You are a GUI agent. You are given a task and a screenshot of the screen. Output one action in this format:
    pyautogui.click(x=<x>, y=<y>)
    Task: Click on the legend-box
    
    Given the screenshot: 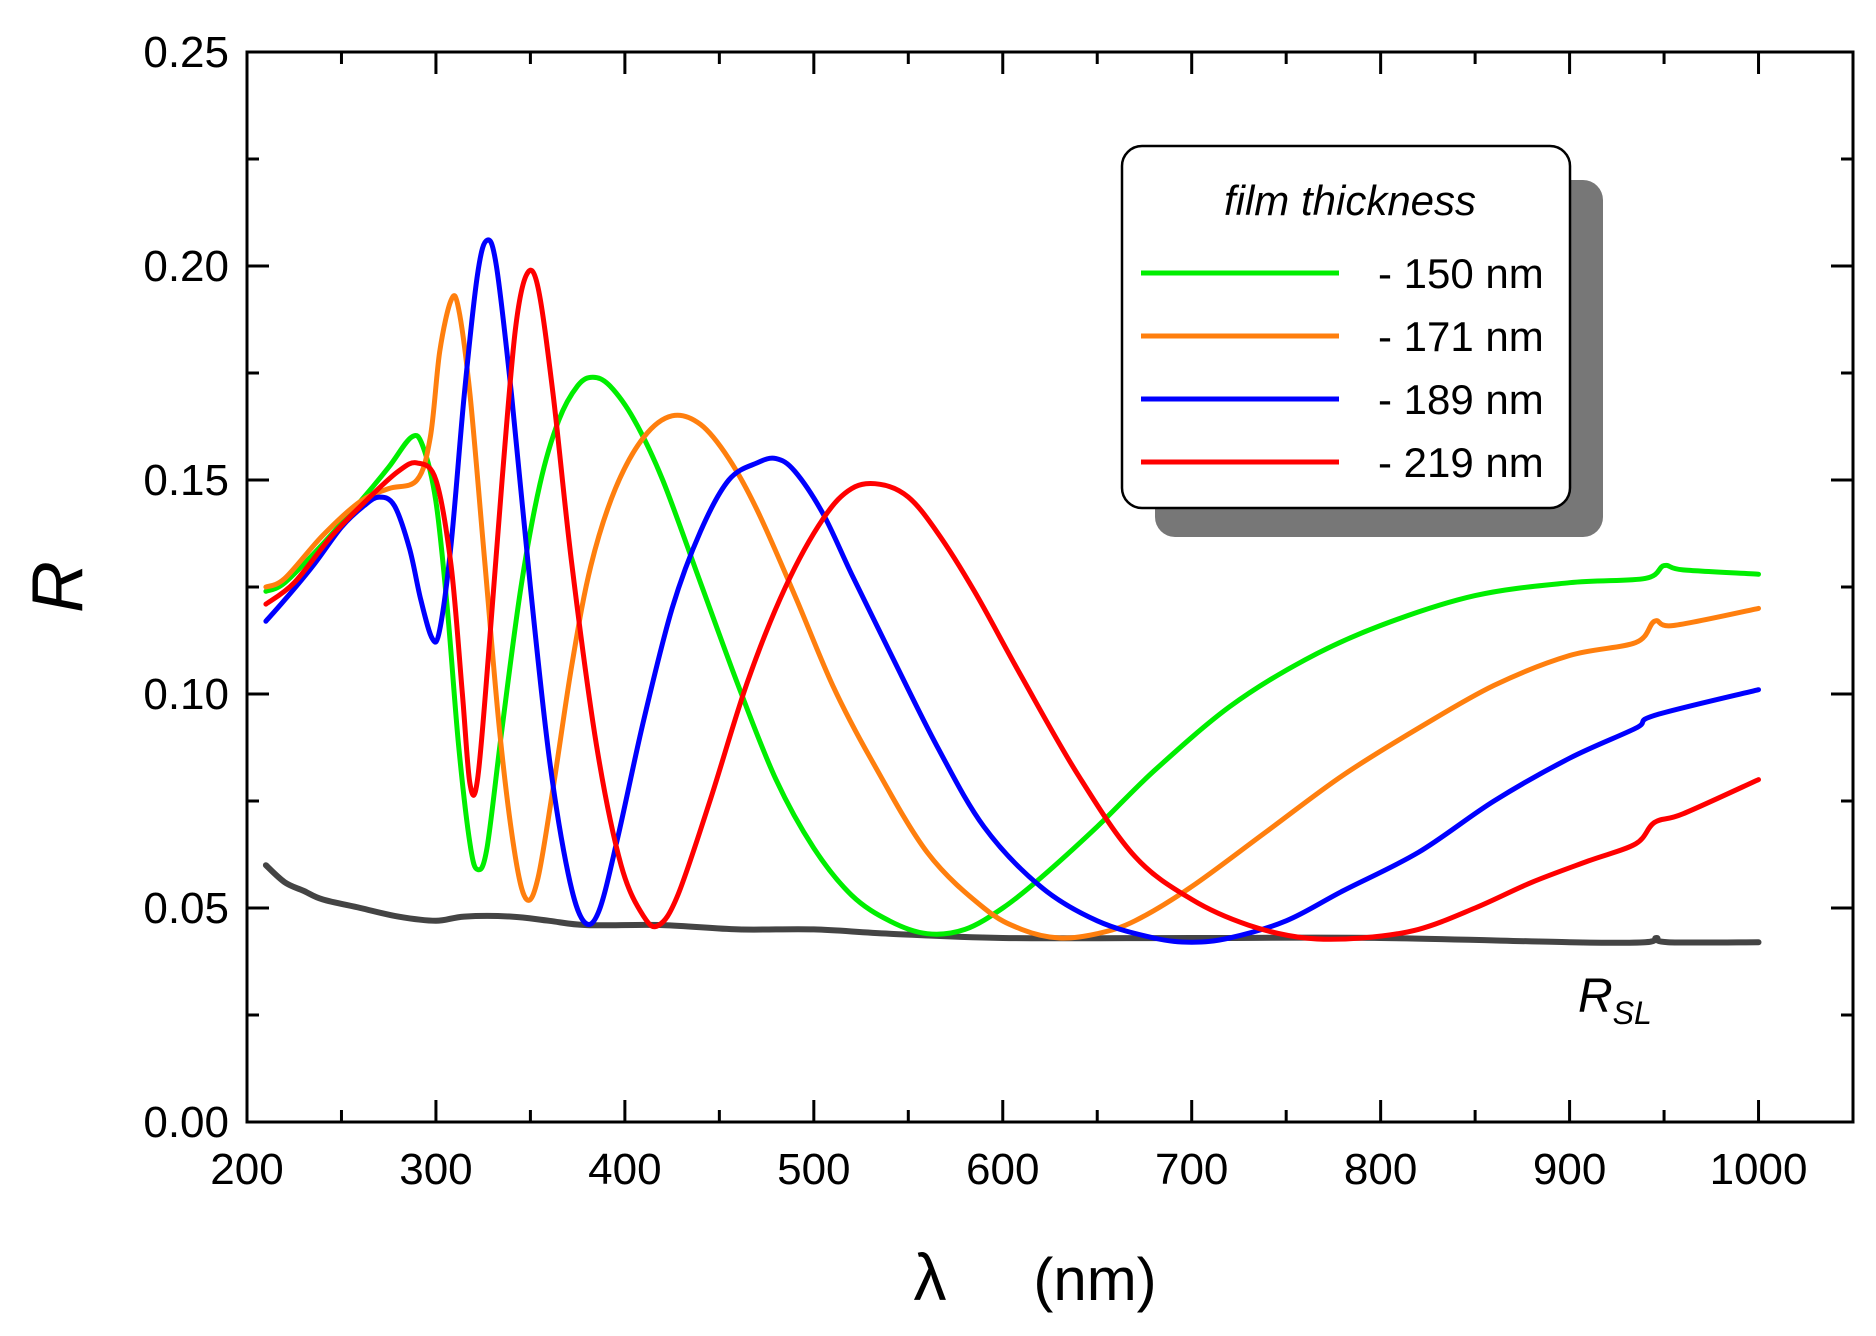 What is the action you would take?
    pyautogui.click(x=1346, y=327)
    